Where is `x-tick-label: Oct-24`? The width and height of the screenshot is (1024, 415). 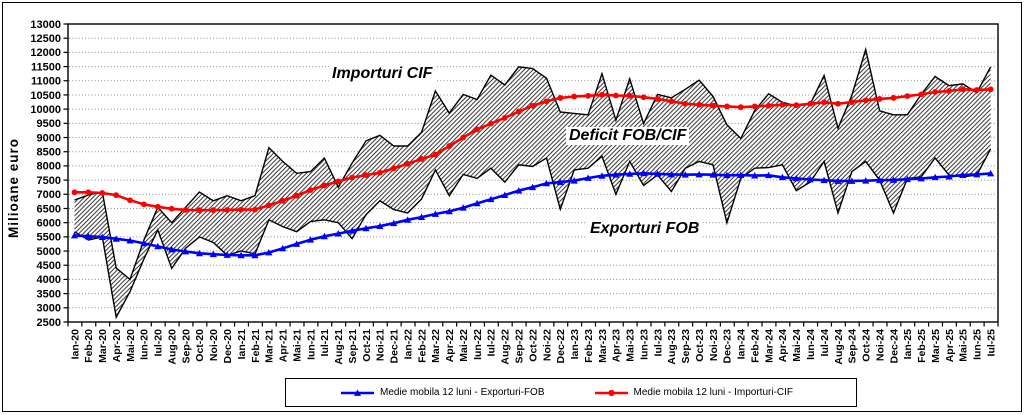 x-tick-label: Oct-24 is located at coordinates (867, 345).